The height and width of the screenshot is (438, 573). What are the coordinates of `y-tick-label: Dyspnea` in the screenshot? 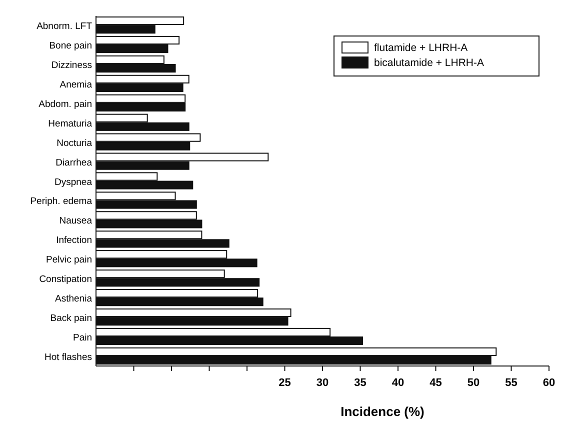 It's located at (73, 182).